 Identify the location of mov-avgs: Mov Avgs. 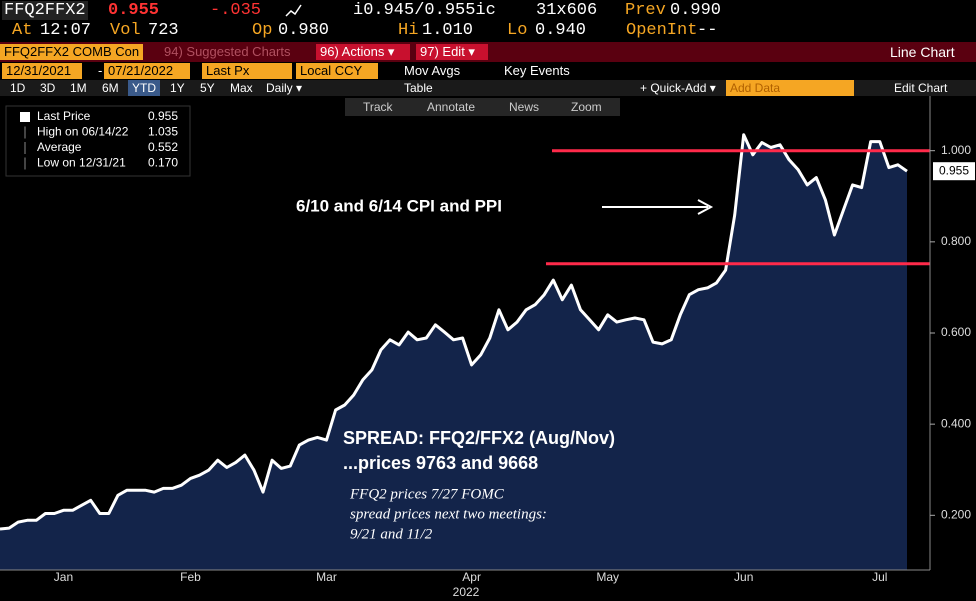
(432, 70).